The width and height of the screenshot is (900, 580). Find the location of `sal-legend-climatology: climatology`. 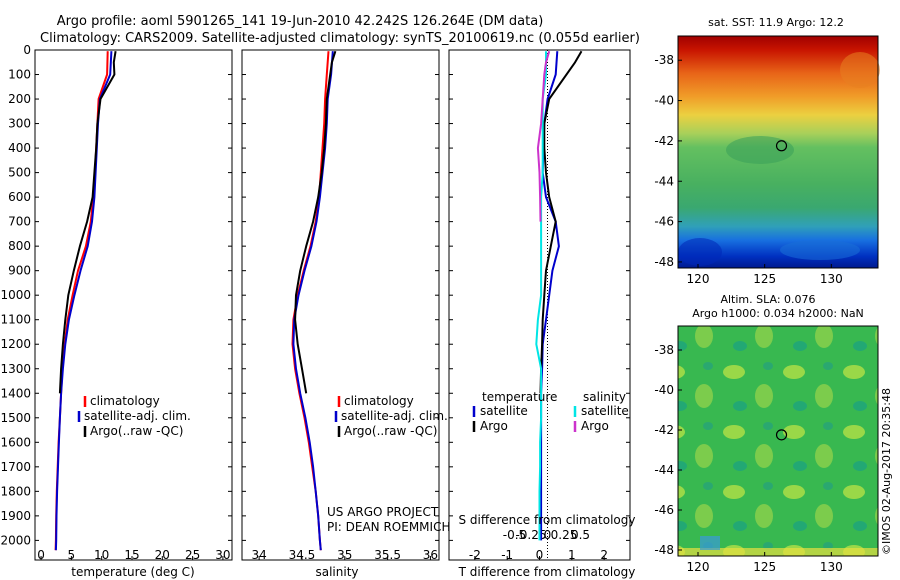

sal-legend-climatology: climatology is located at coordinates (379, 401).